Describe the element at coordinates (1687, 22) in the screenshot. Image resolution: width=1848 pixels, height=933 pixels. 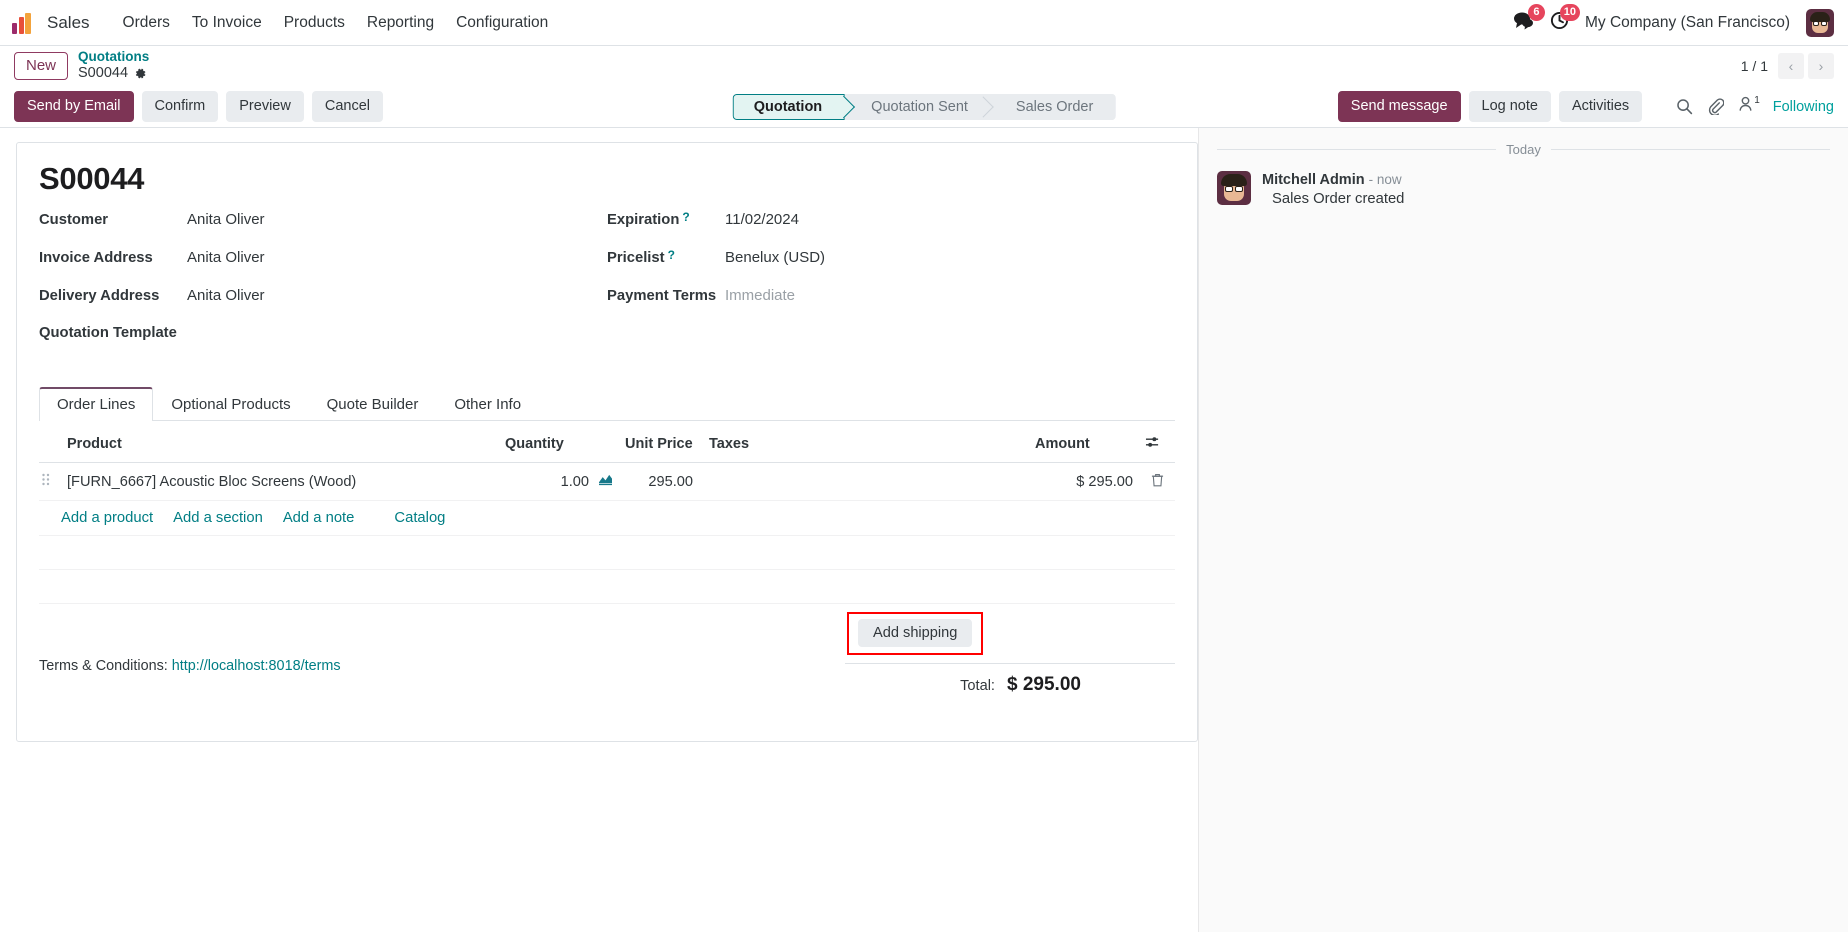
I see `company-switcher: My Company (San Francisco)` at that location.